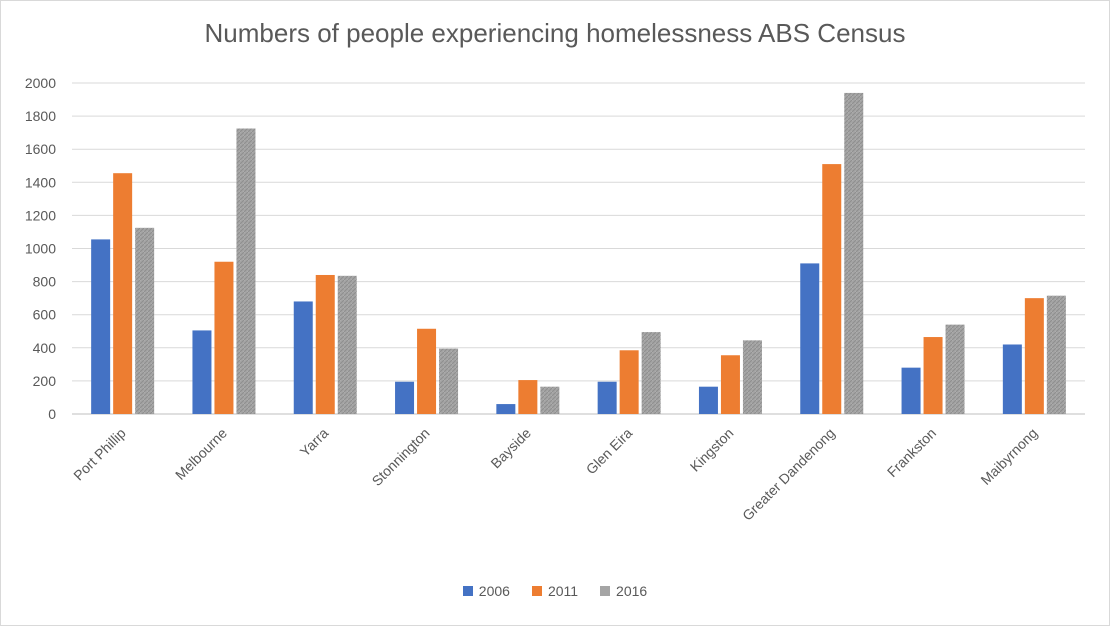 This screenshot has width=1110, height=626. I want to click on y-tick-label: 1600, so click(40, 149).